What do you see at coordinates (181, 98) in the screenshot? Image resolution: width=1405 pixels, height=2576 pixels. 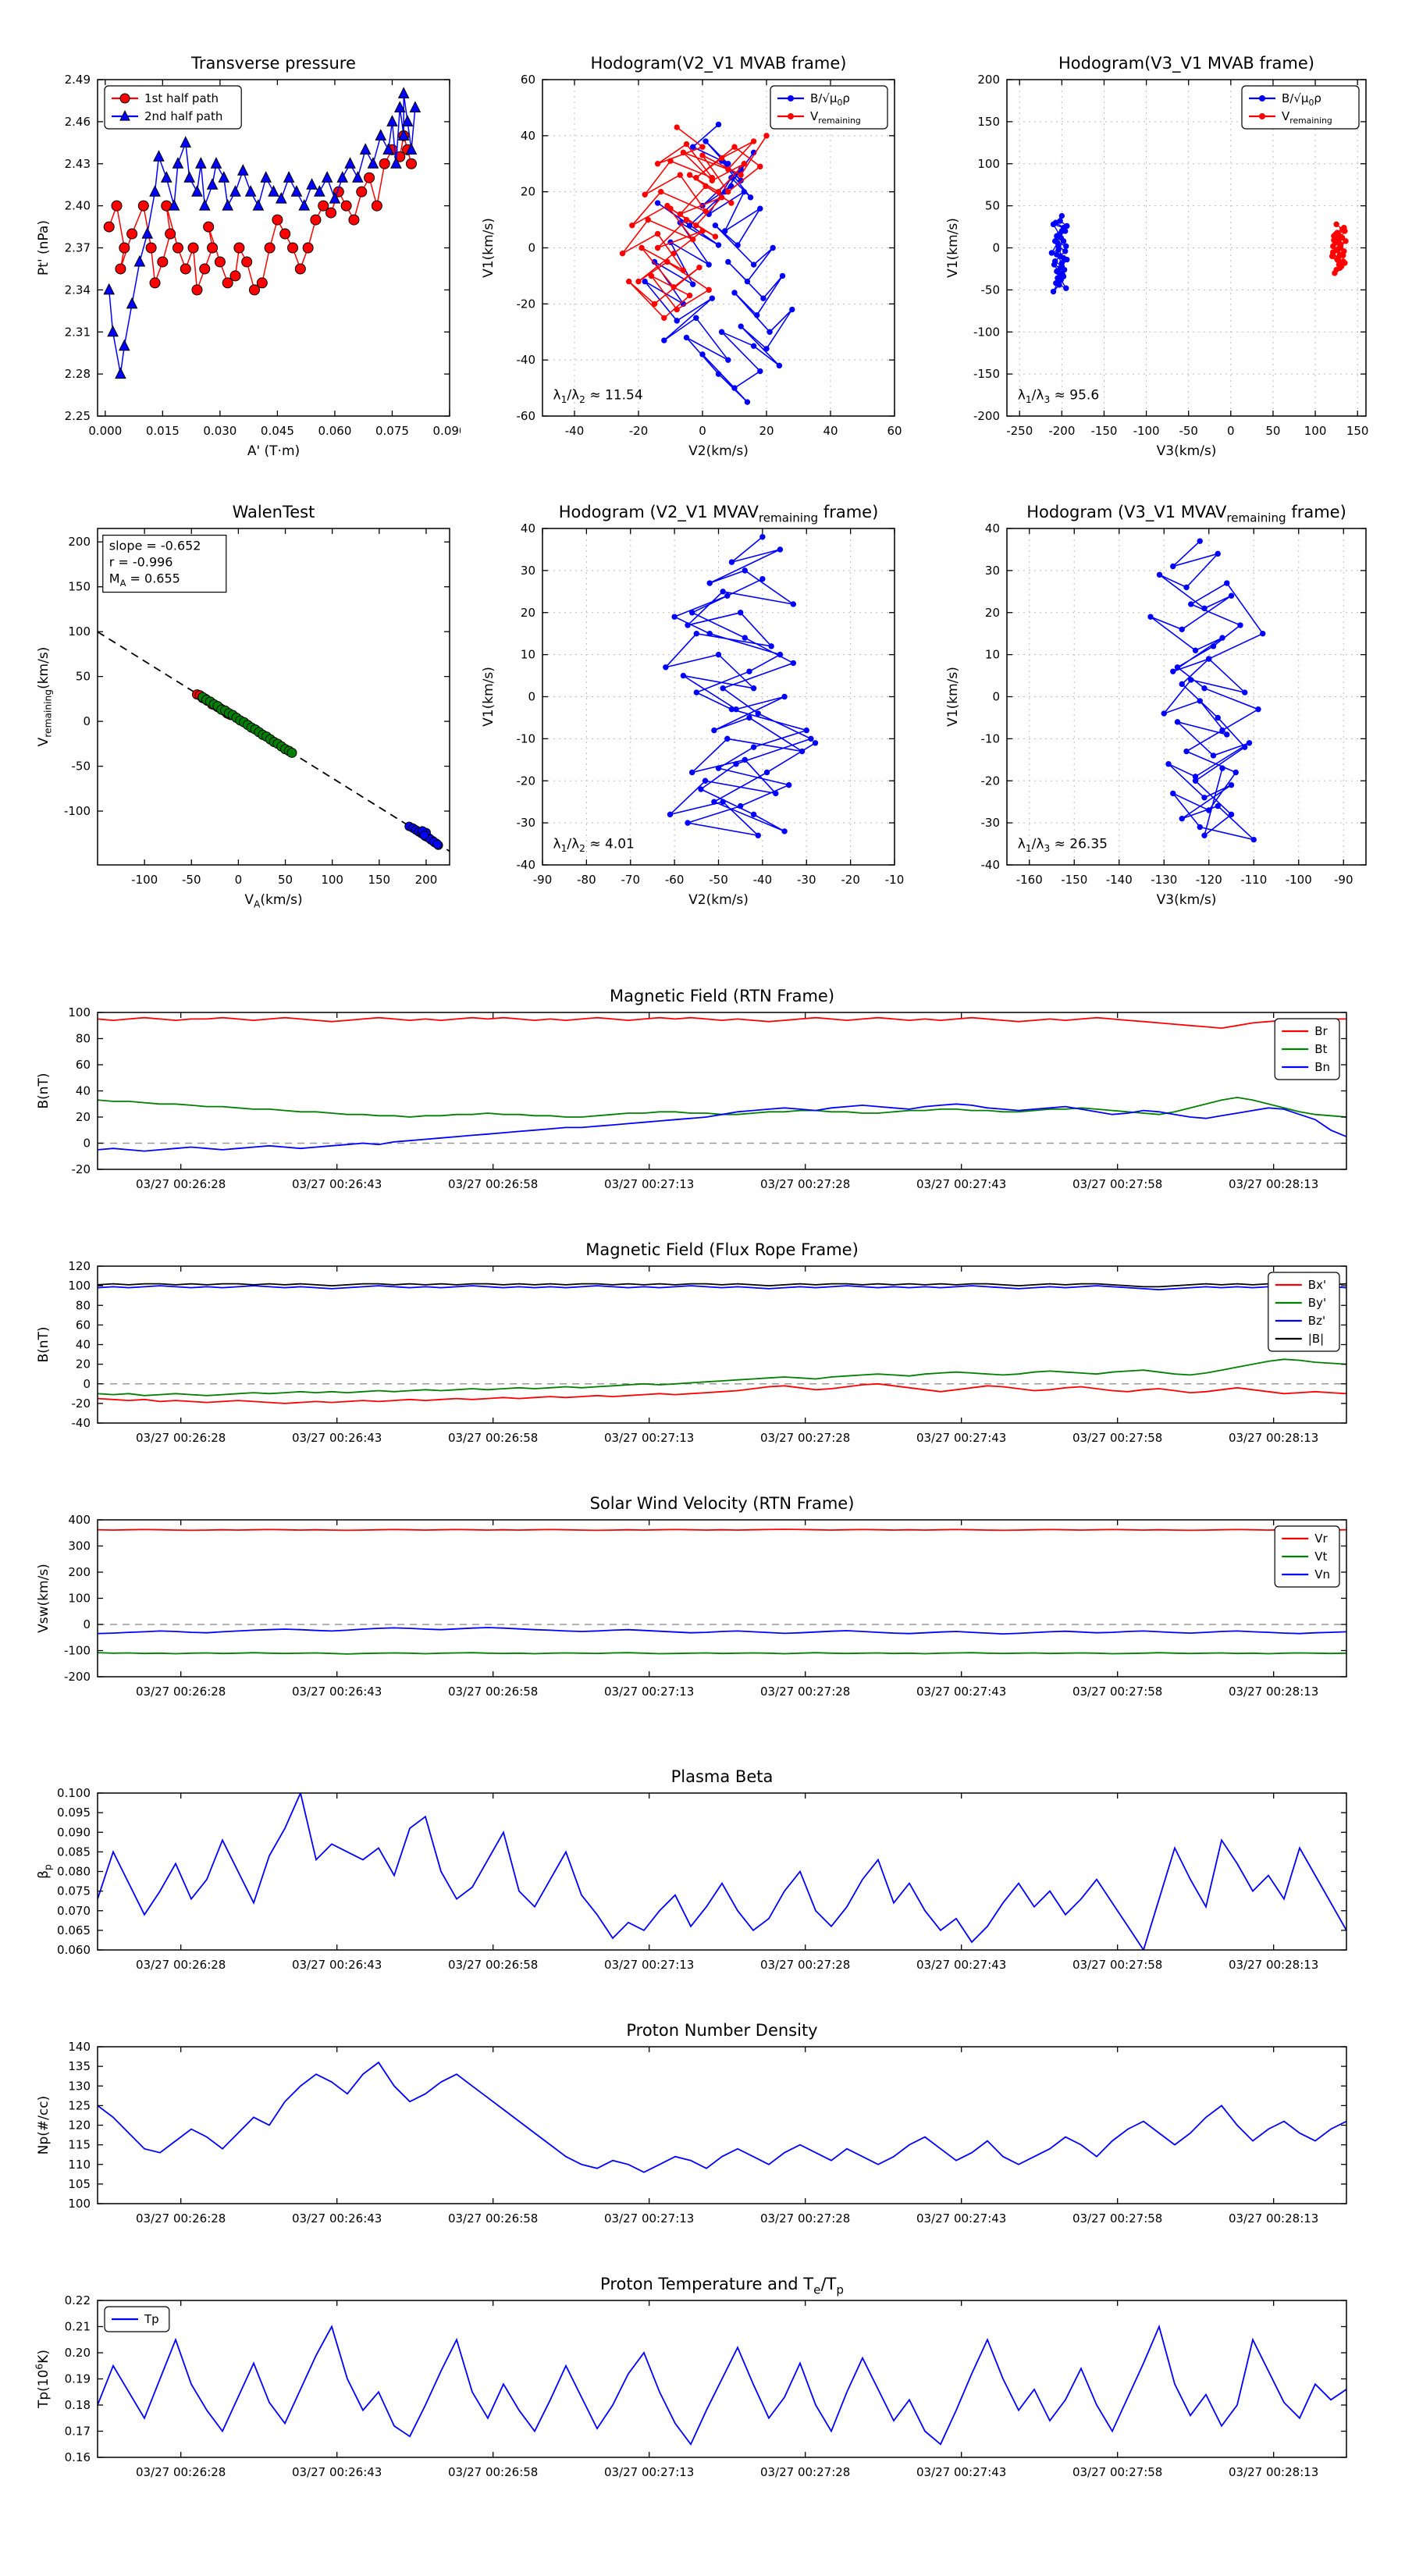 I see `svg-text: 1st half path` at bounding box center [181, 98].